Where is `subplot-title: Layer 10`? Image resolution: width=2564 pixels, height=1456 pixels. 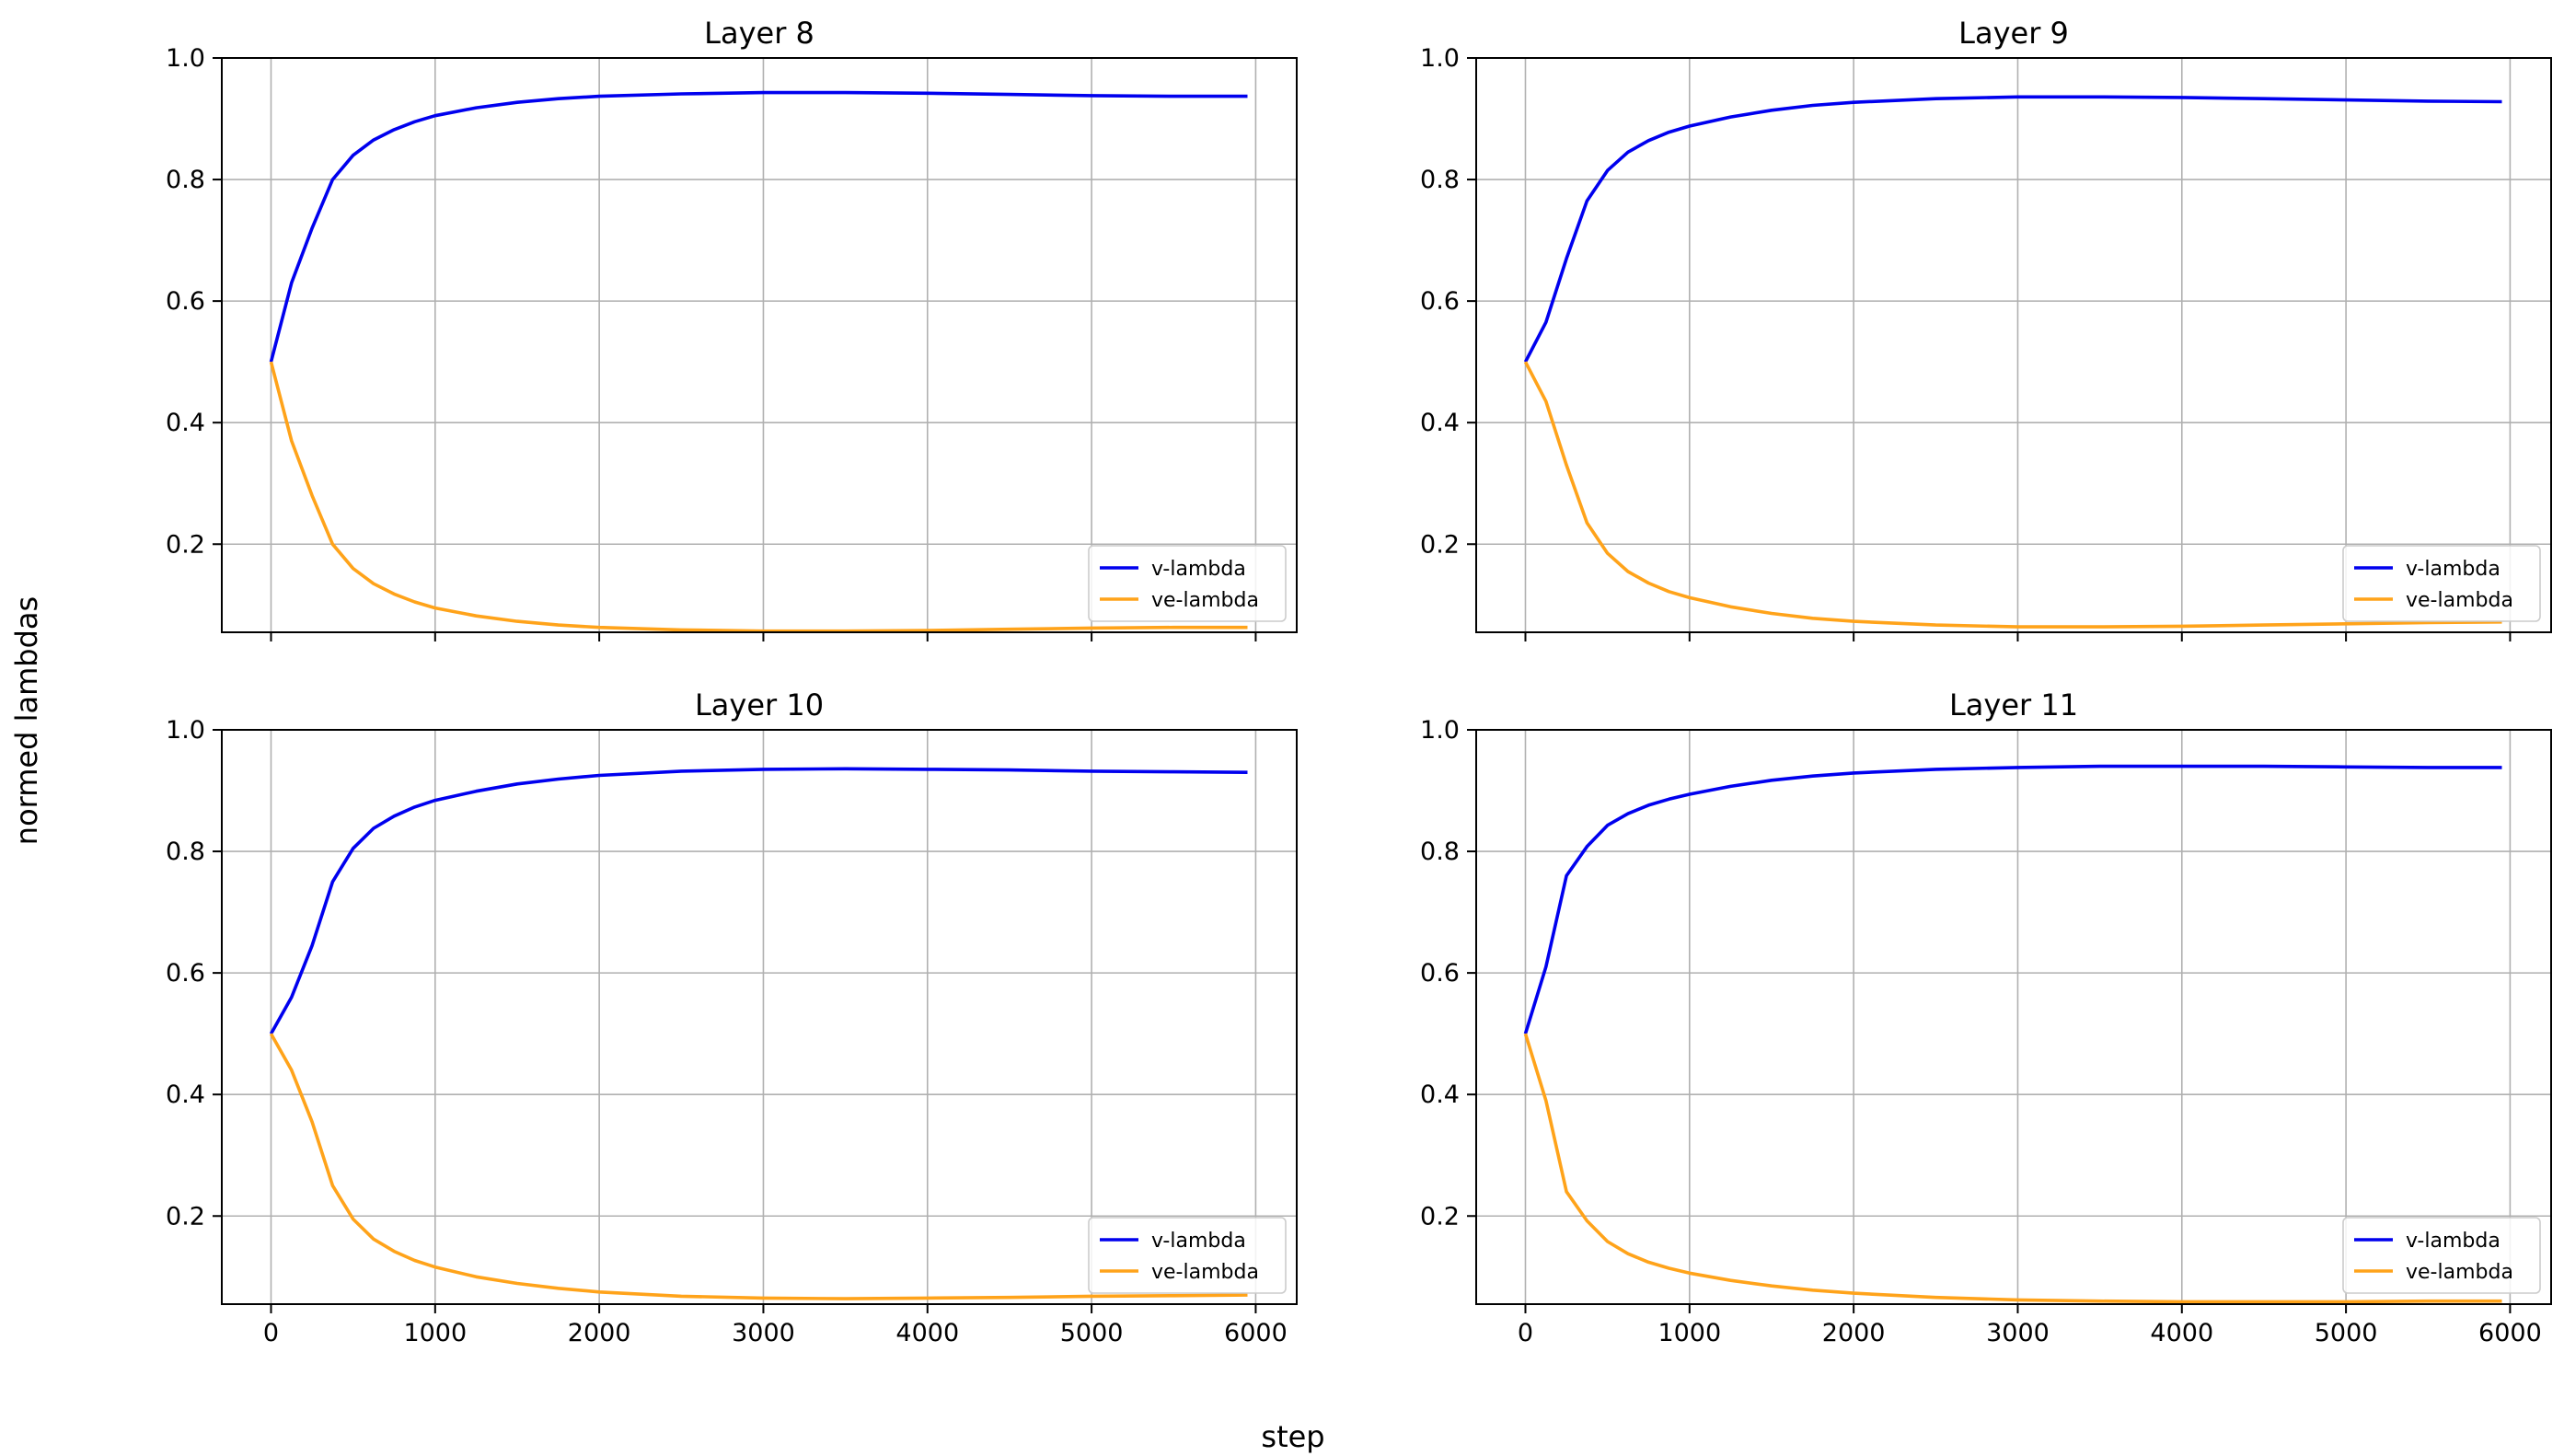
subplot-title: Layer 10 is located at coordinates (760, 705).